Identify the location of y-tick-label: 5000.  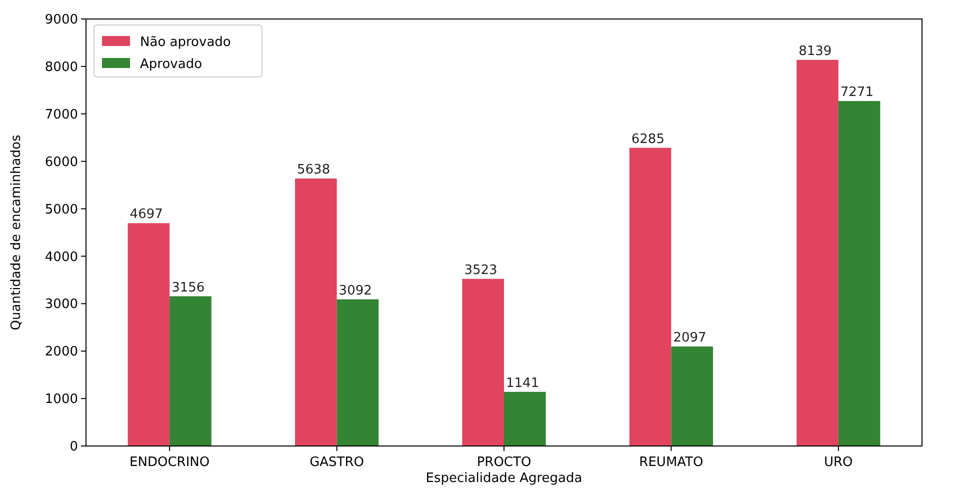
(61, 210).